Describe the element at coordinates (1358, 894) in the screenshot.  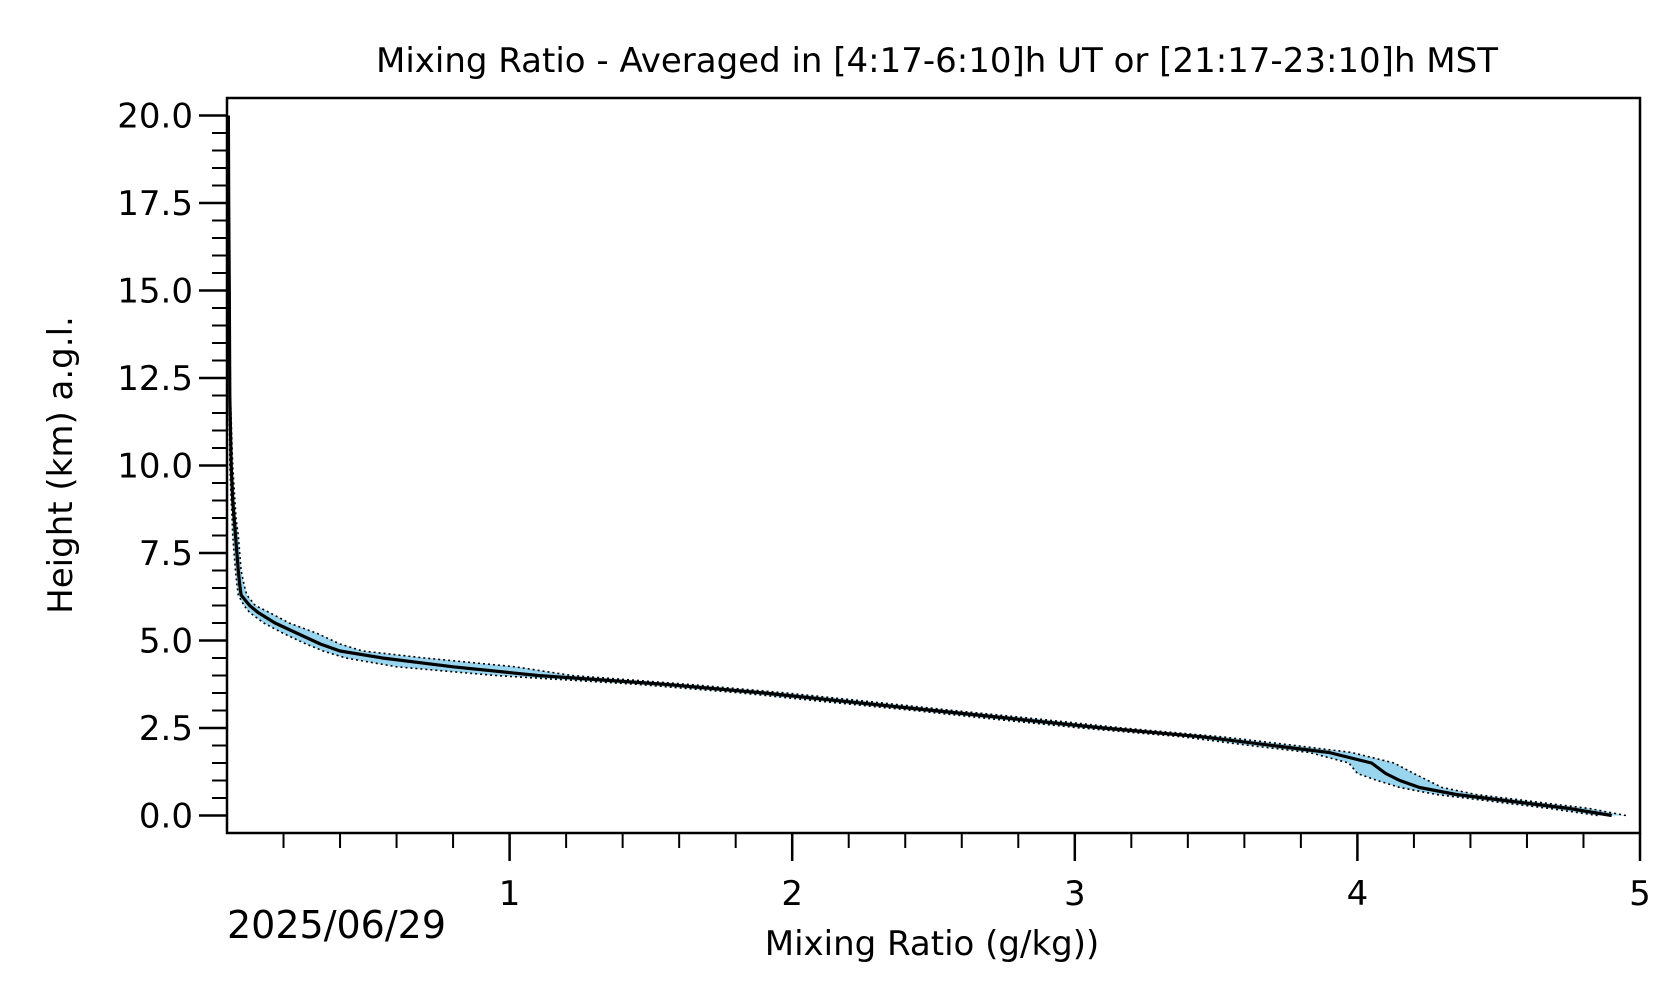
I see `x-tick-label: 4` at that location.